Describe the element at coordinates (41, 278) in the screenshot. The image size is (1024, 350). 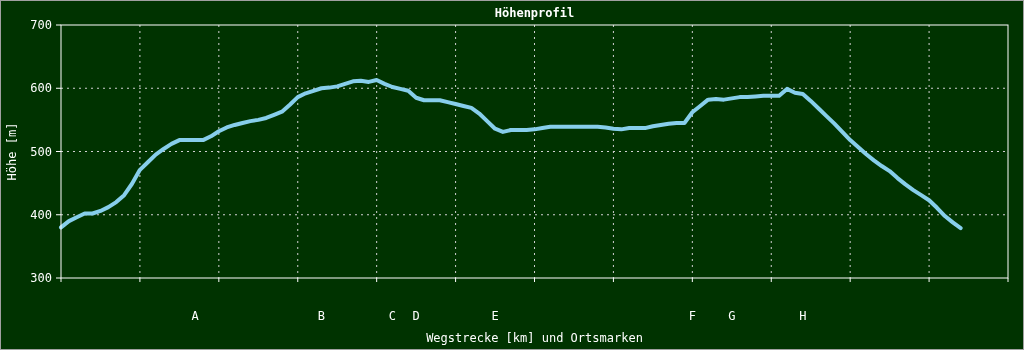
I see `y-tick-label: 300` at that location.